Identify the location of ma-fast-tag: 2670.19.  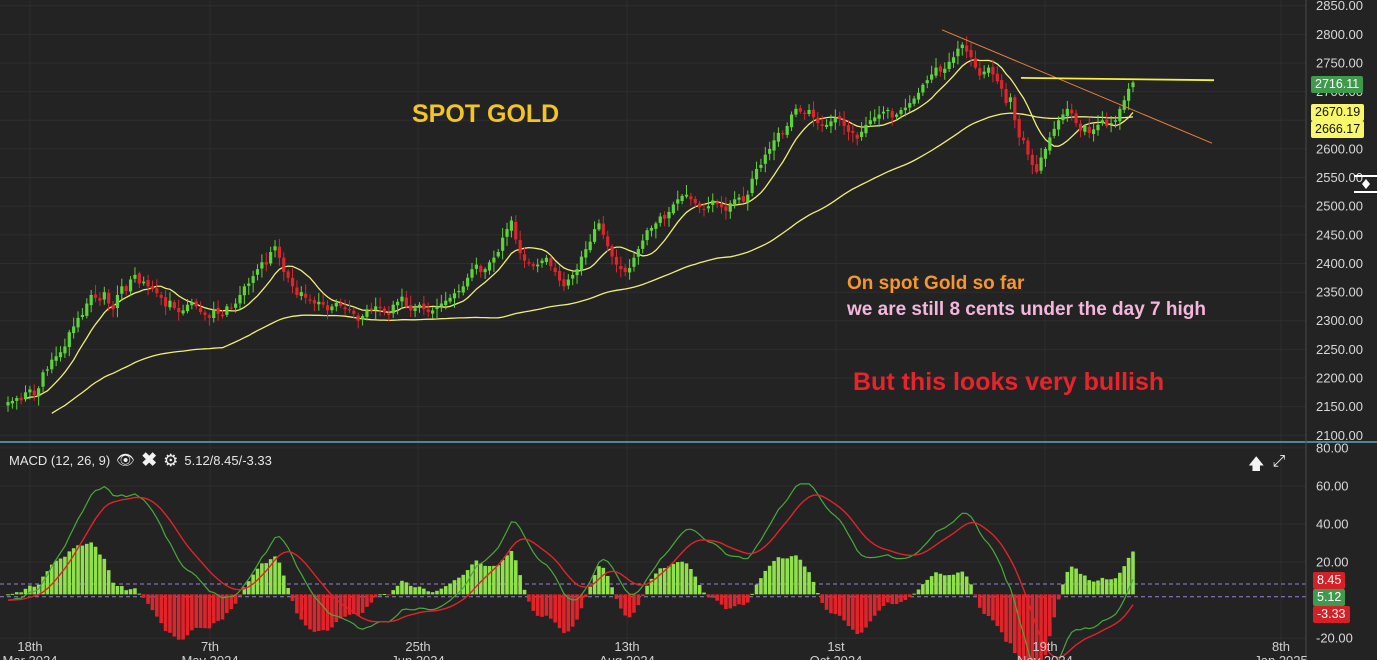
(1338, 112).